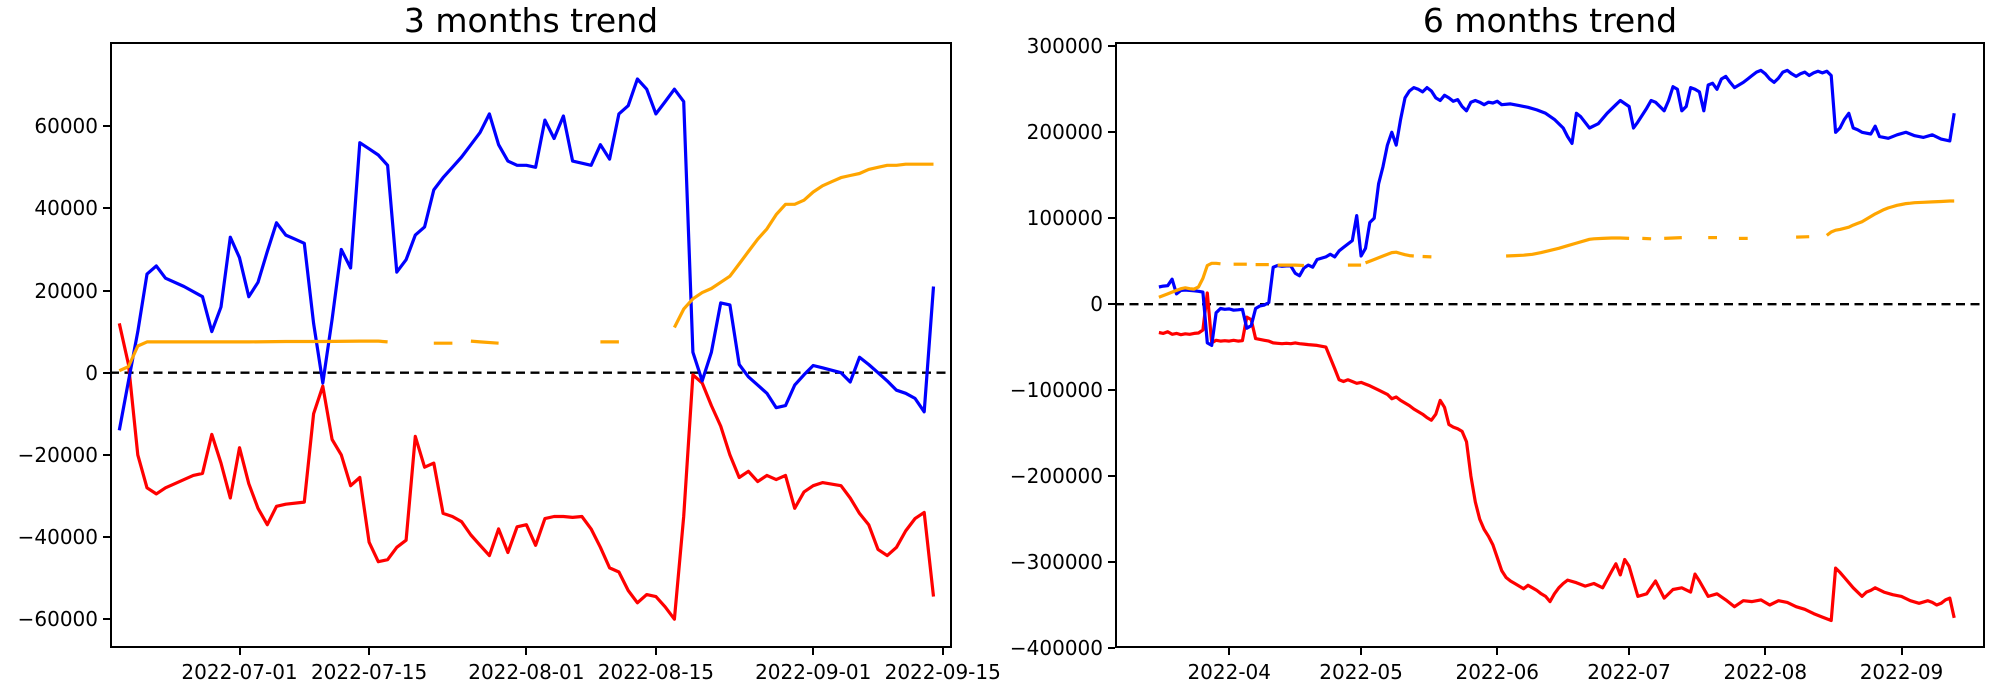  What do you see at coordinates (57, 619) in the screenshot?
I see `y-tick-label: −60000` at bounding box center [57, 619].